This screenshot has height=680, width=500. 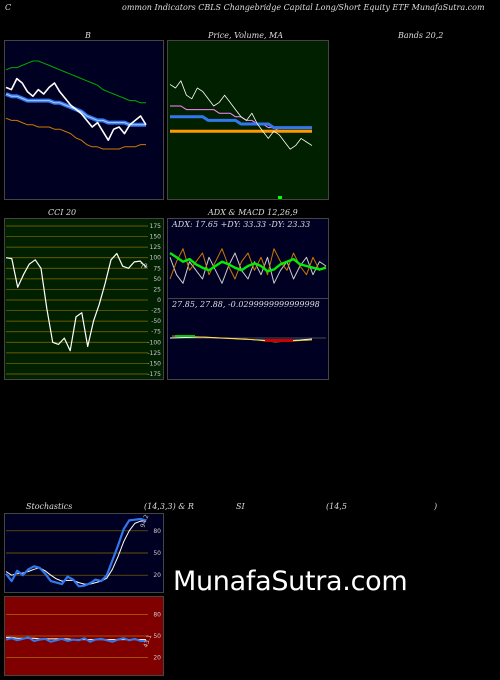 I want to click on label-rsi-close: ), so click(x=436, y=506).